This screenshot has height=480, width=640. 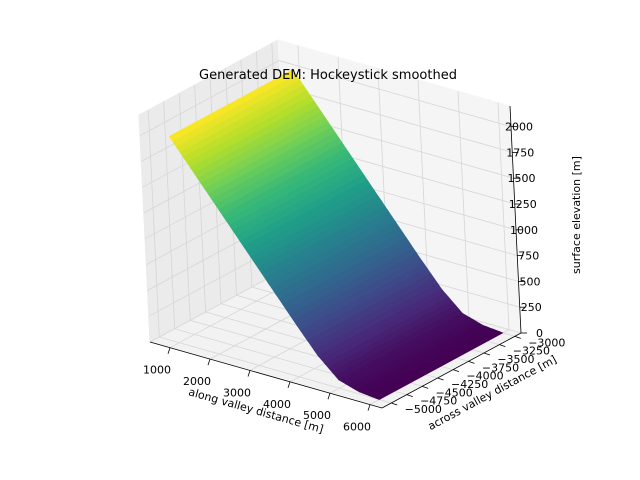 I want to click on z-tick-label: 2000, so click(x=519, y=127).